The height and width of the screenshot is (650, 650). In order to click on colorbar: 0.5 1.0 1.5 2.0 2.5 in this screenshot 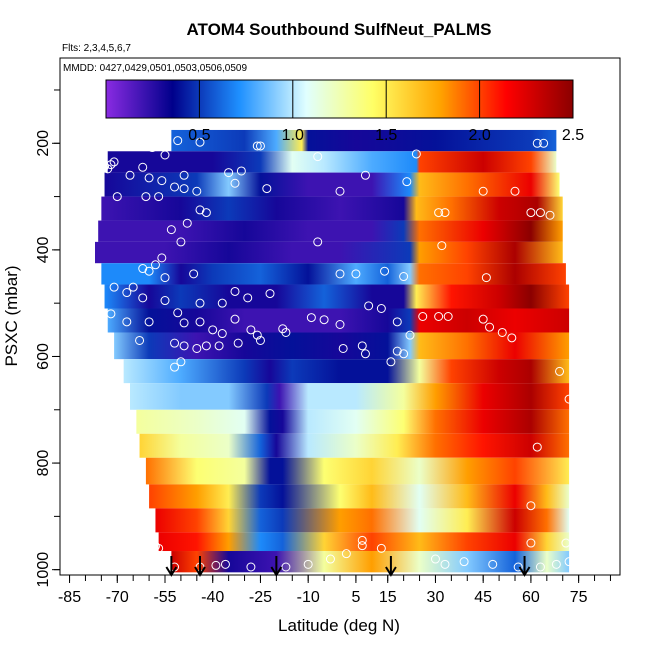, I will do `click(344, 111)`.